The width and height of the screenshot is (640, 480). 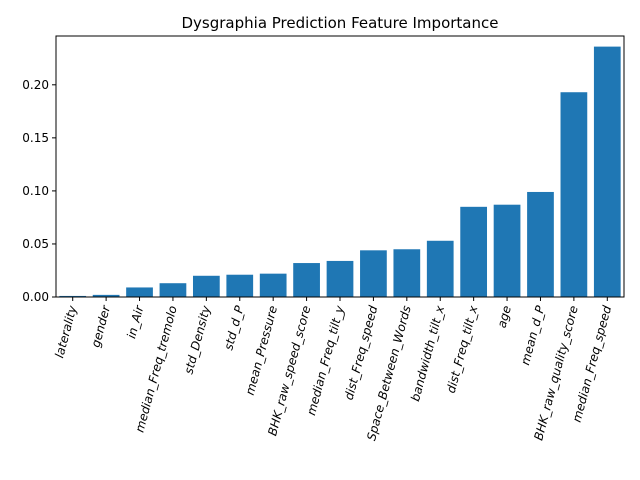 What do you see at coordinates (73, 296) in the screenshot?
I see `bar-laterality` at bounding box center [73, 296].